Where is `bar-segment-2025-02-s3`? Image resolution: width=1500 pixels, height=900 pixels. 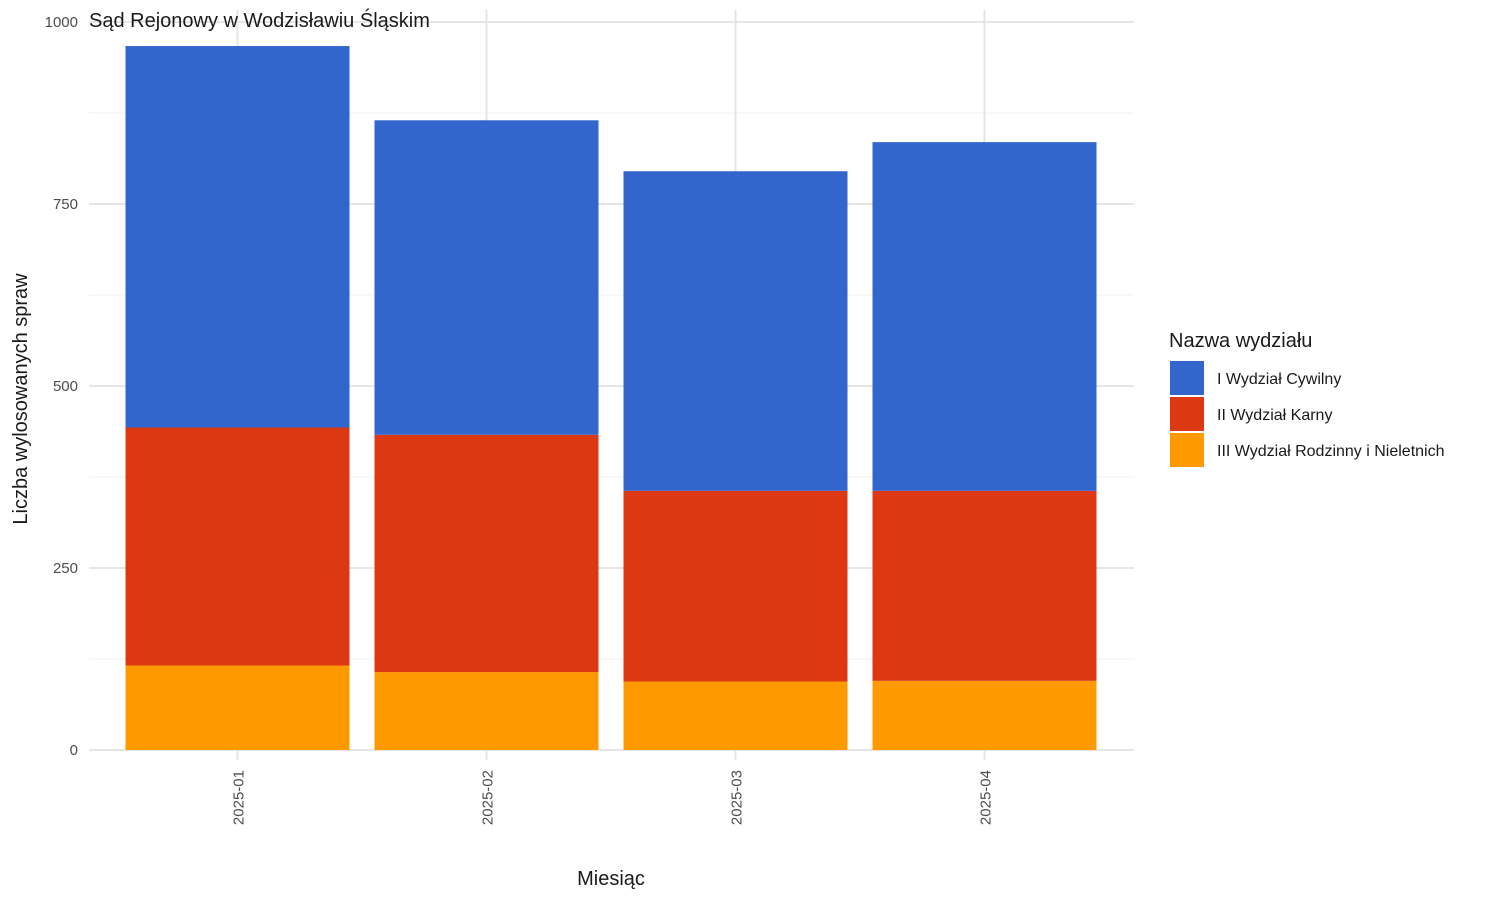 bar-segment-2025-02-s3 is located at coordinates (486, 711).